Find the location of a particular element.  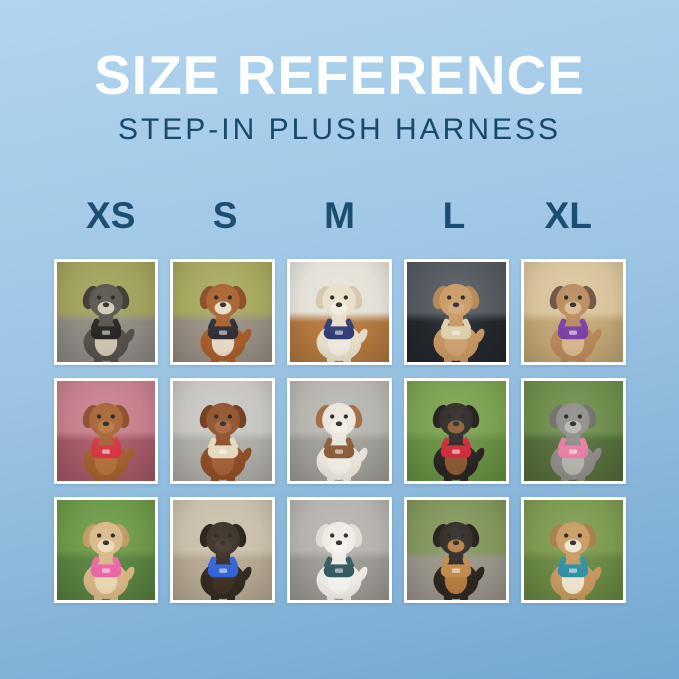

size-label-xs: XS is located at coordinates (111, 215).